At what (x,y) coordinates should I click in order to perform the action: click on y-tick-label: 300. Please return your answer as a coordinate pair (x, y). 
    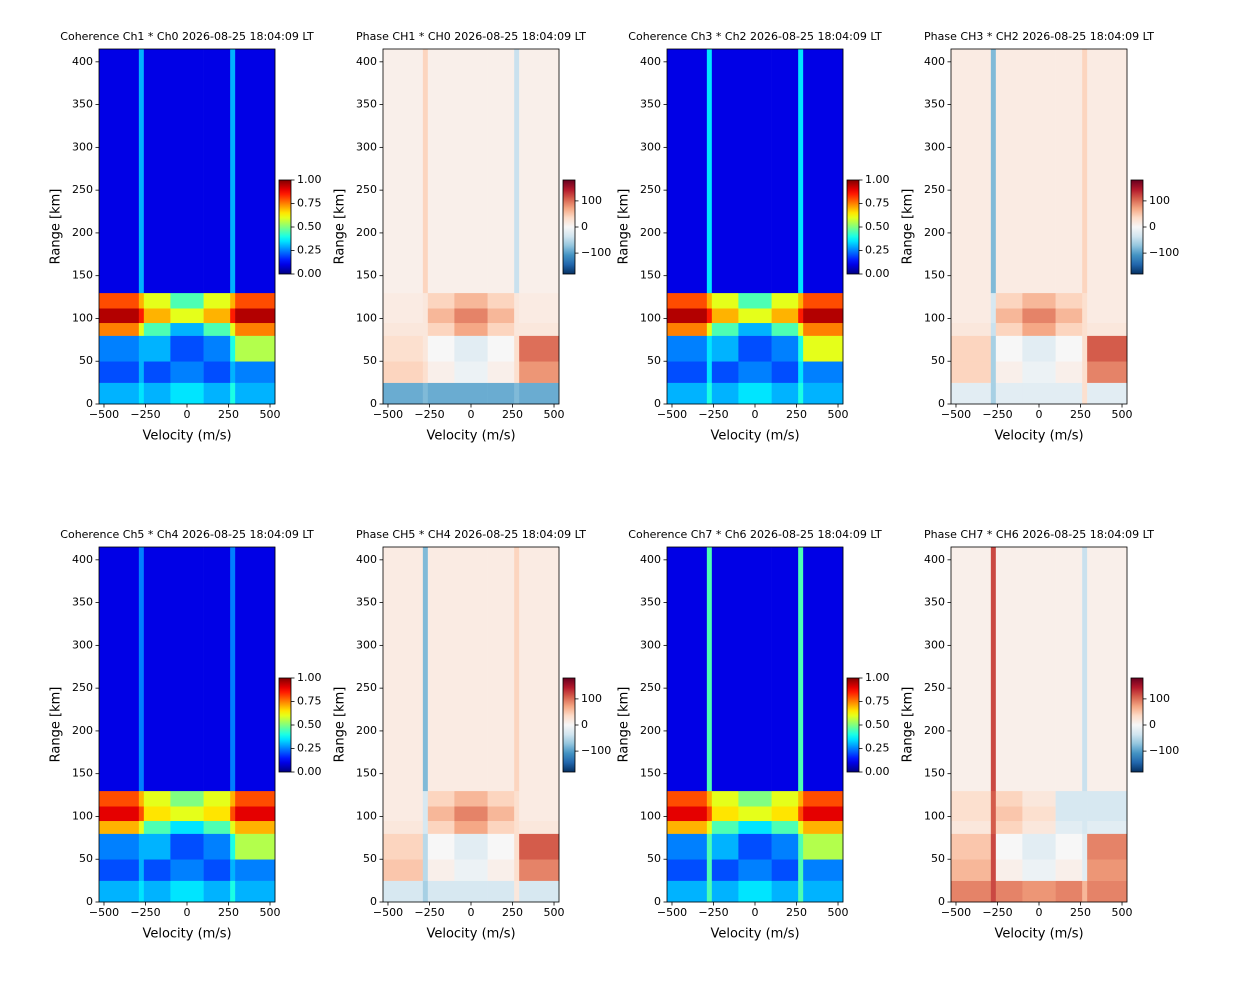
    Looking at the image, I should click on (366, 146).